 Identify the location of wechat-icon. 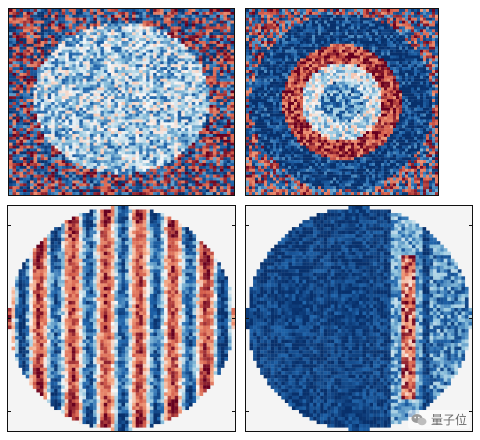
(419, 420).